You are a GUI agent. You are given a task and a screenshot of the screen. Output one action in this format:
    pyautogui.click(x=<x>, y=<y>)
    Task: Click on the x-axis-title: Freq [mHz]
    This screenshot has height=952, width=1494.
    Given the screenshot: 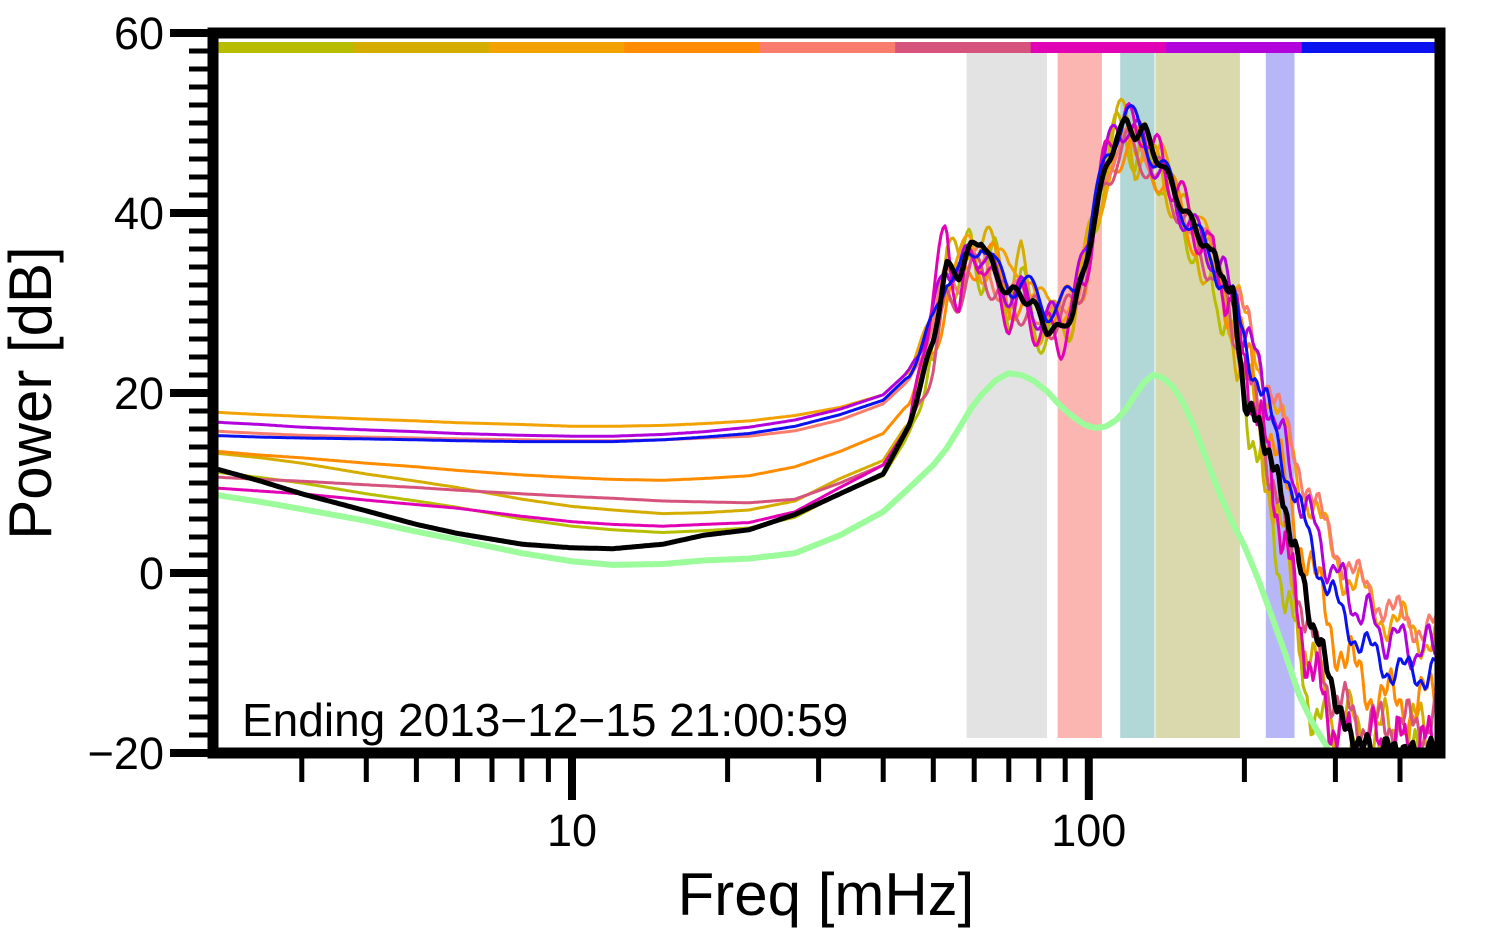 What is the action you would take?
    pyautogui.click(x=826, y=894)
    